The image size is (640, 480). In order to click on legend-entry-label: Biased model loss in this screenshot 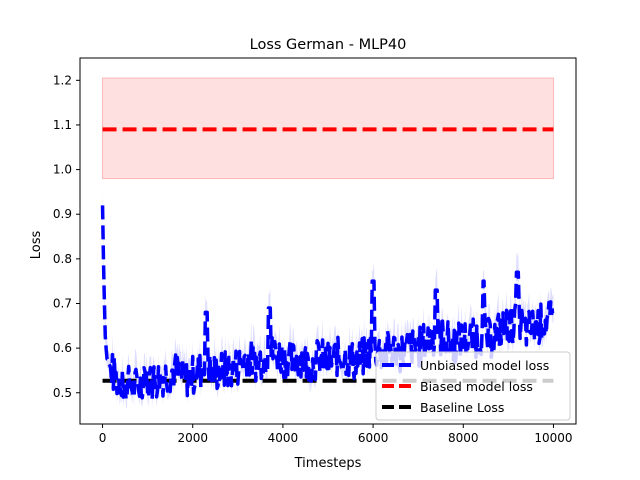, I will do `click(476, 386)`.